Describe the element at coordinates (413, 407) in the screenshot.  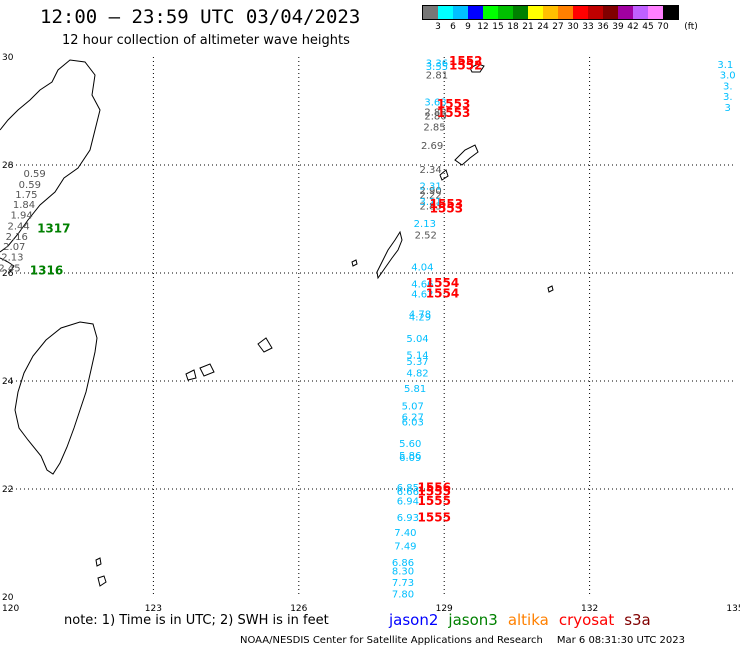
I see `wave-height-label: 5.07` at that location.